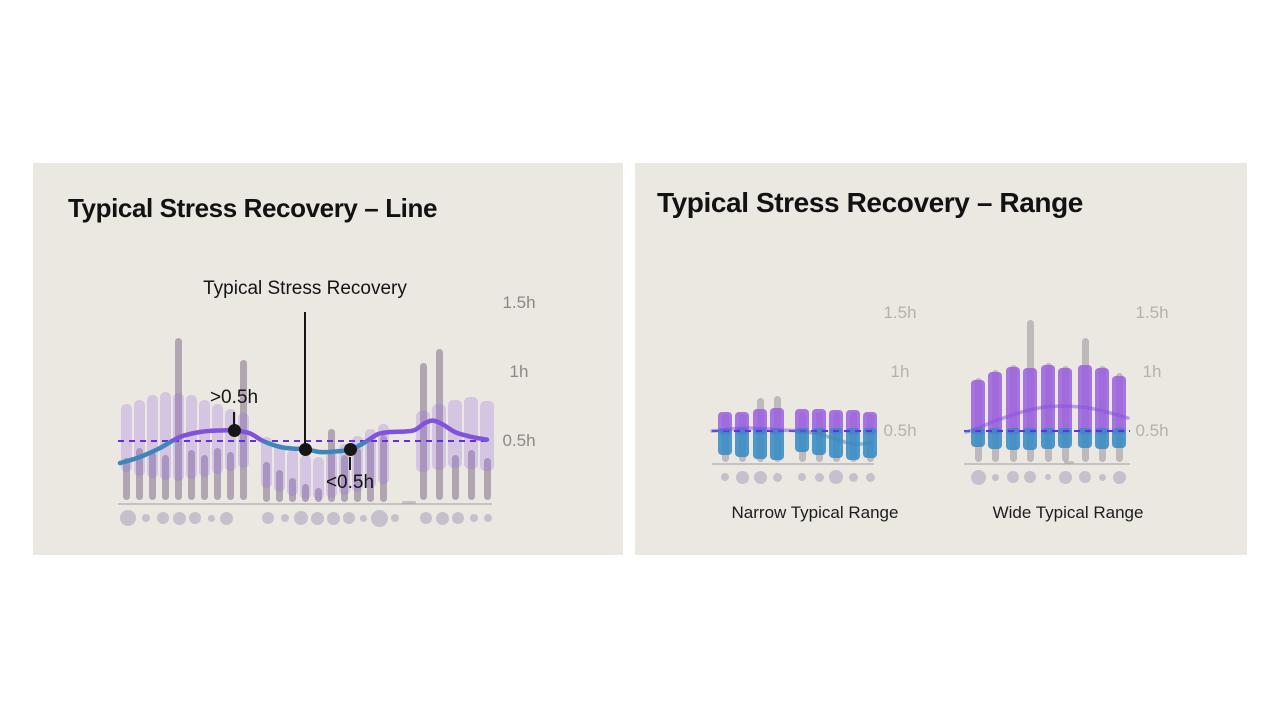 The image size is (1280, 720). I want to click on line-chart-title: Typical Stress Recovery – Line, so click(253, 208).